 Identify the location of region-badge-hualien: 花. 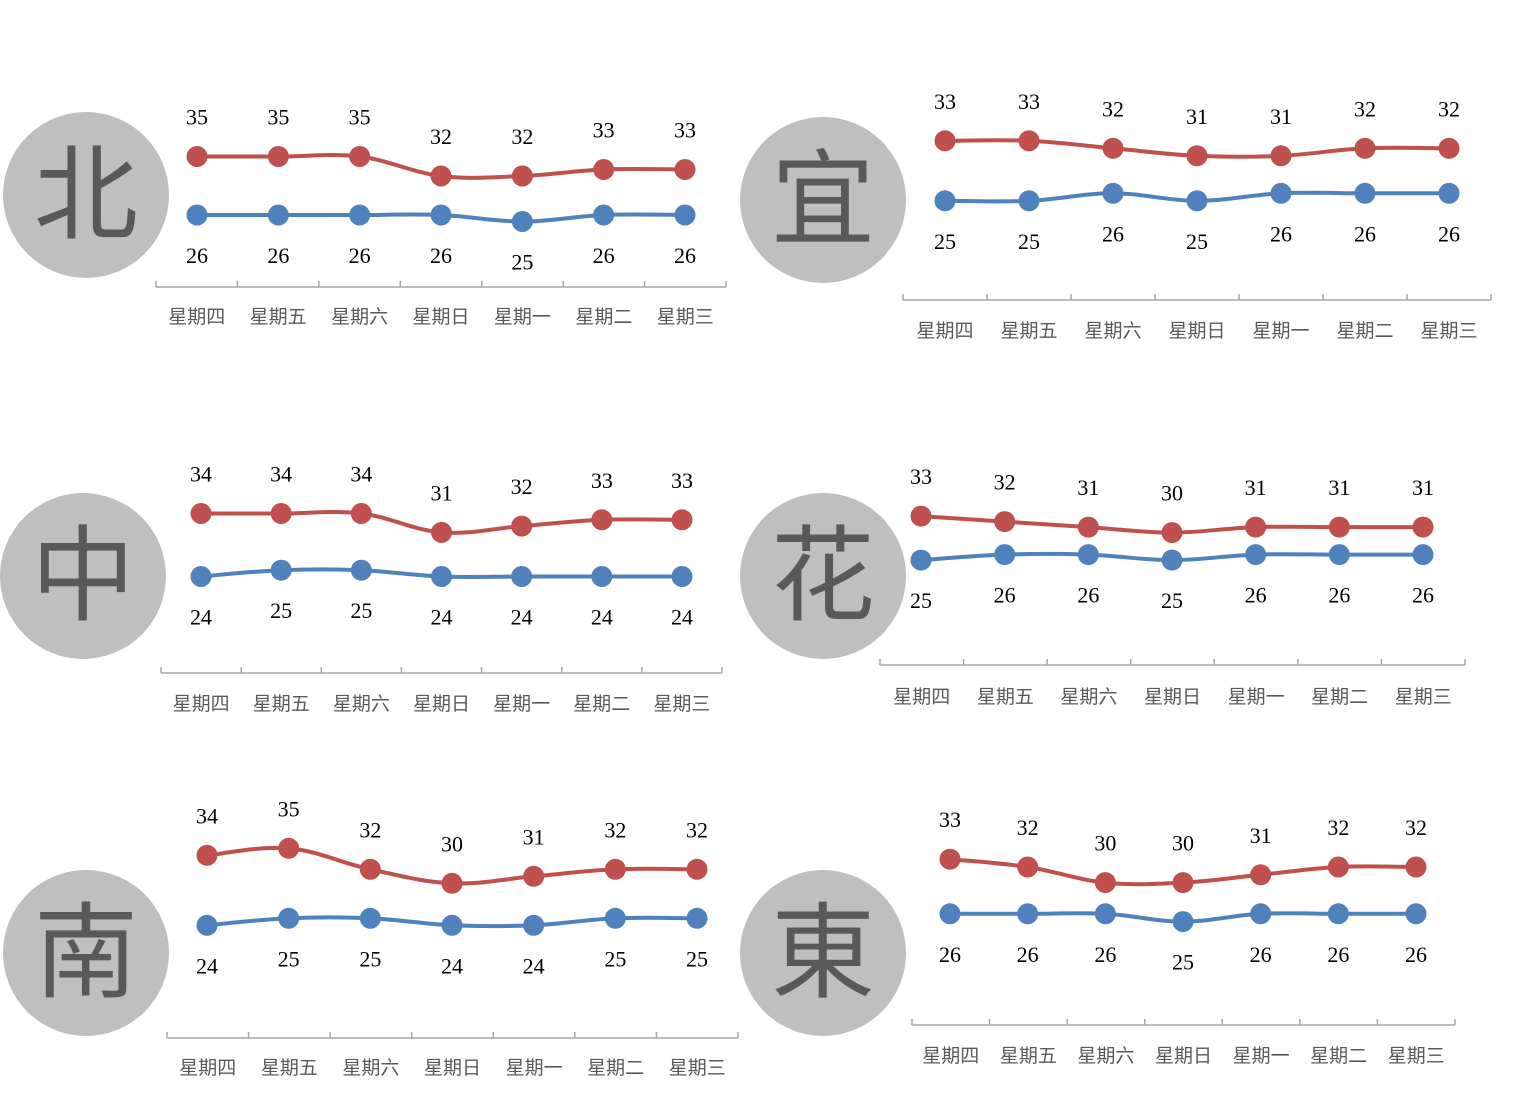
(823, 576).